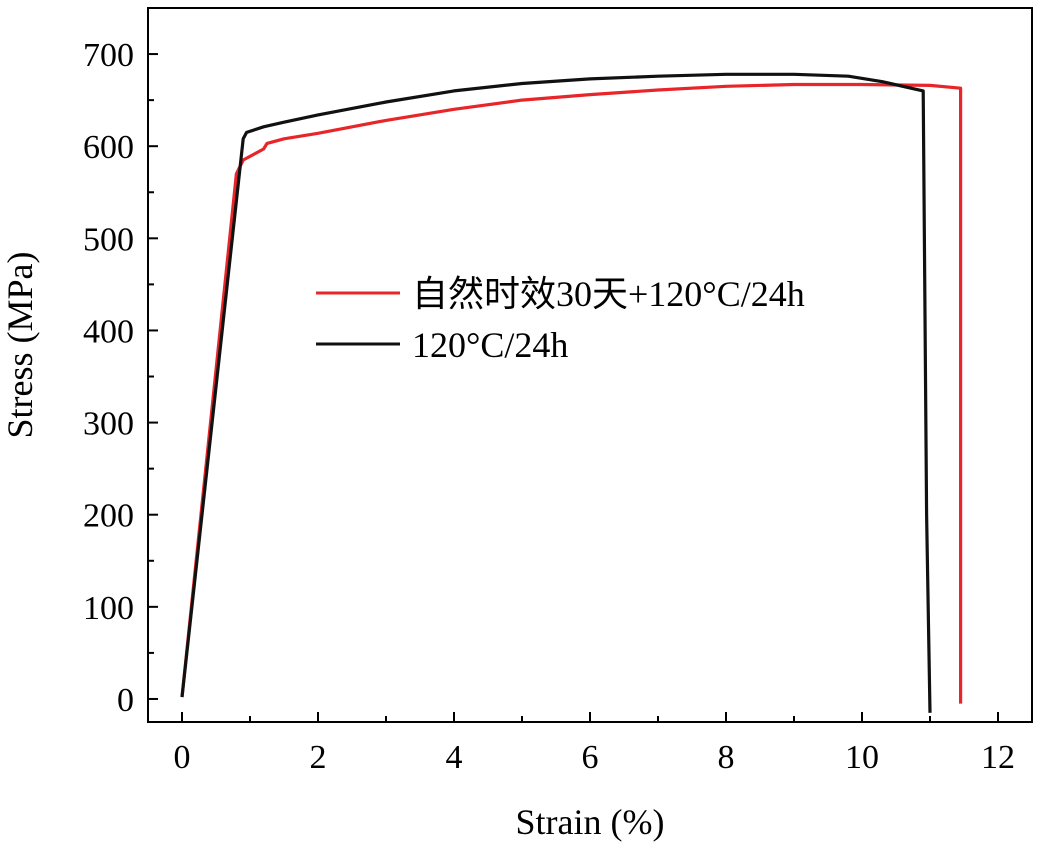 Image resolution: width=1042 pixels, height=845 pixels. What do you see at coordinates (20, 345) in the screenshot?
I see `y-axis-title: Stress (MPa)` at bounding box center [20, 345].